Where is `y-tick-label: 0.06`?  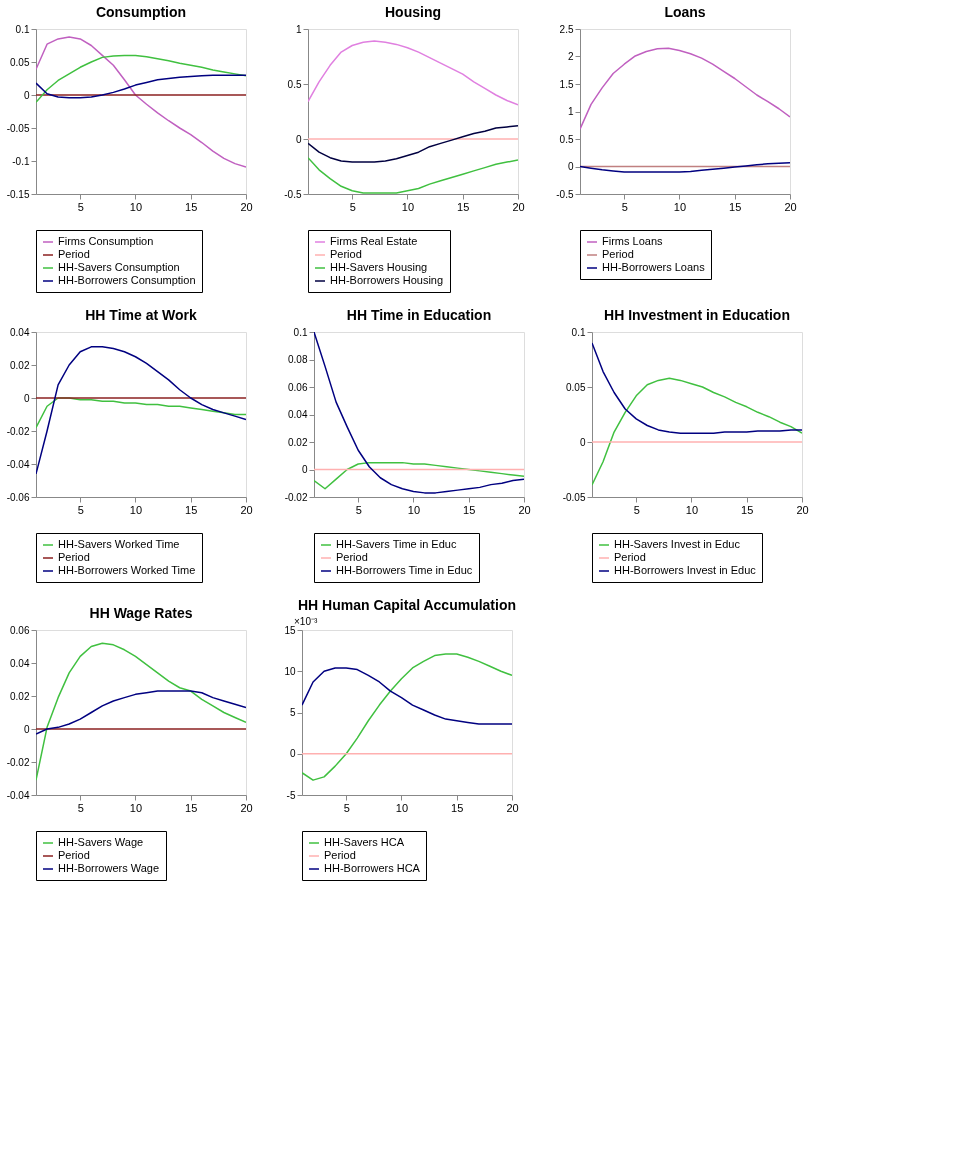 y-tick-label: 0.06 is located at coordinates (298, 387).